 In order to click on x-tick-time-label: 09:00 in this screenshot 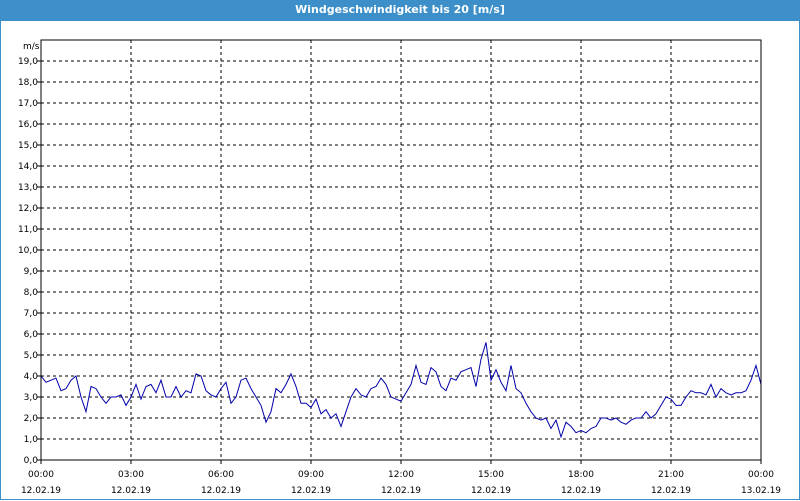, I will do `click(311, 475)`.